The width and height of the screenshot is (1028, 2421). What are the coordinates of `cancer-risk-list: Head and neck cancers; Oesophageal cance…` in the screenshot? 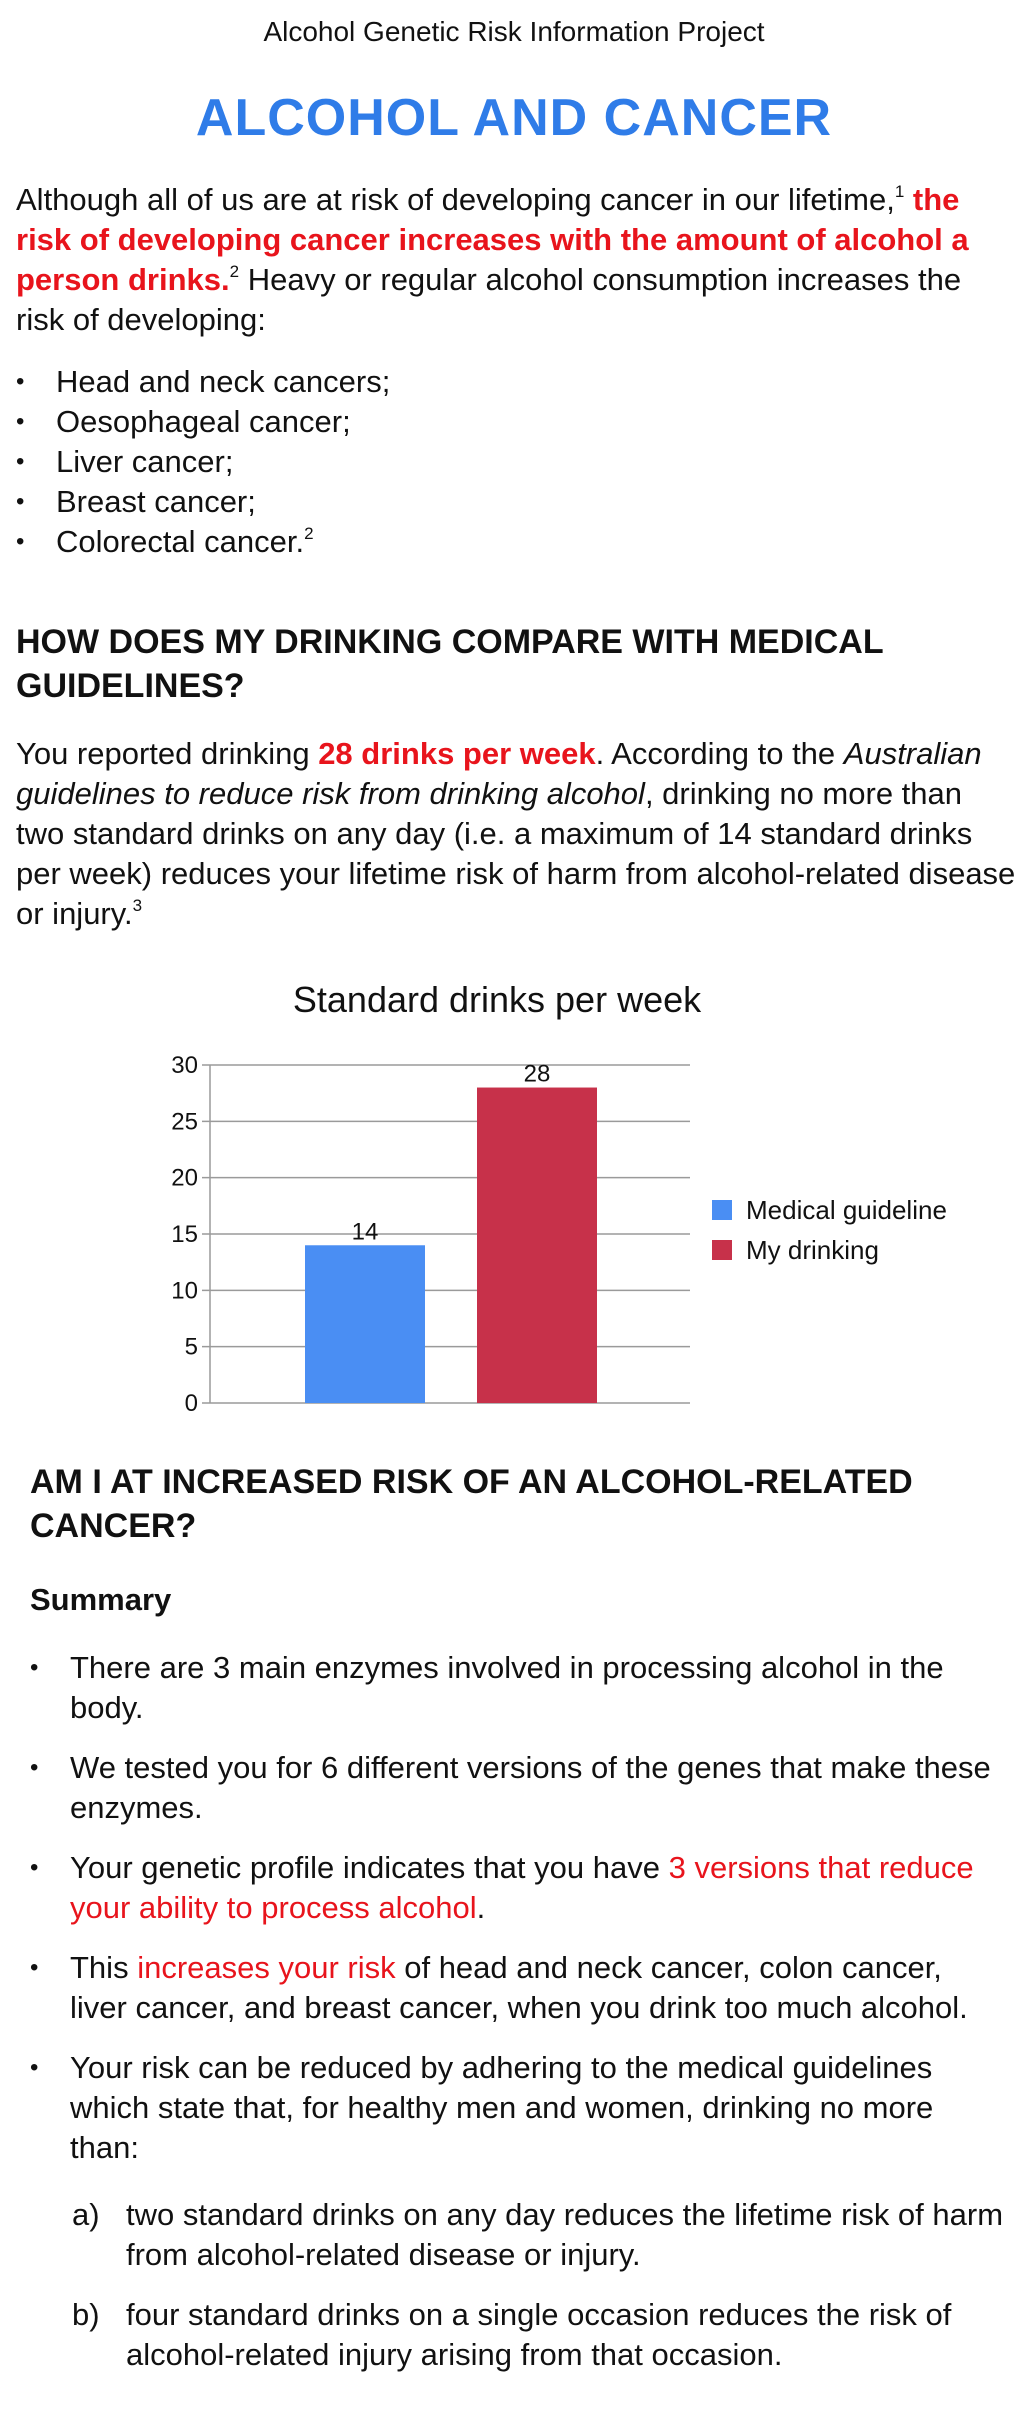 It's located at (511, 462).